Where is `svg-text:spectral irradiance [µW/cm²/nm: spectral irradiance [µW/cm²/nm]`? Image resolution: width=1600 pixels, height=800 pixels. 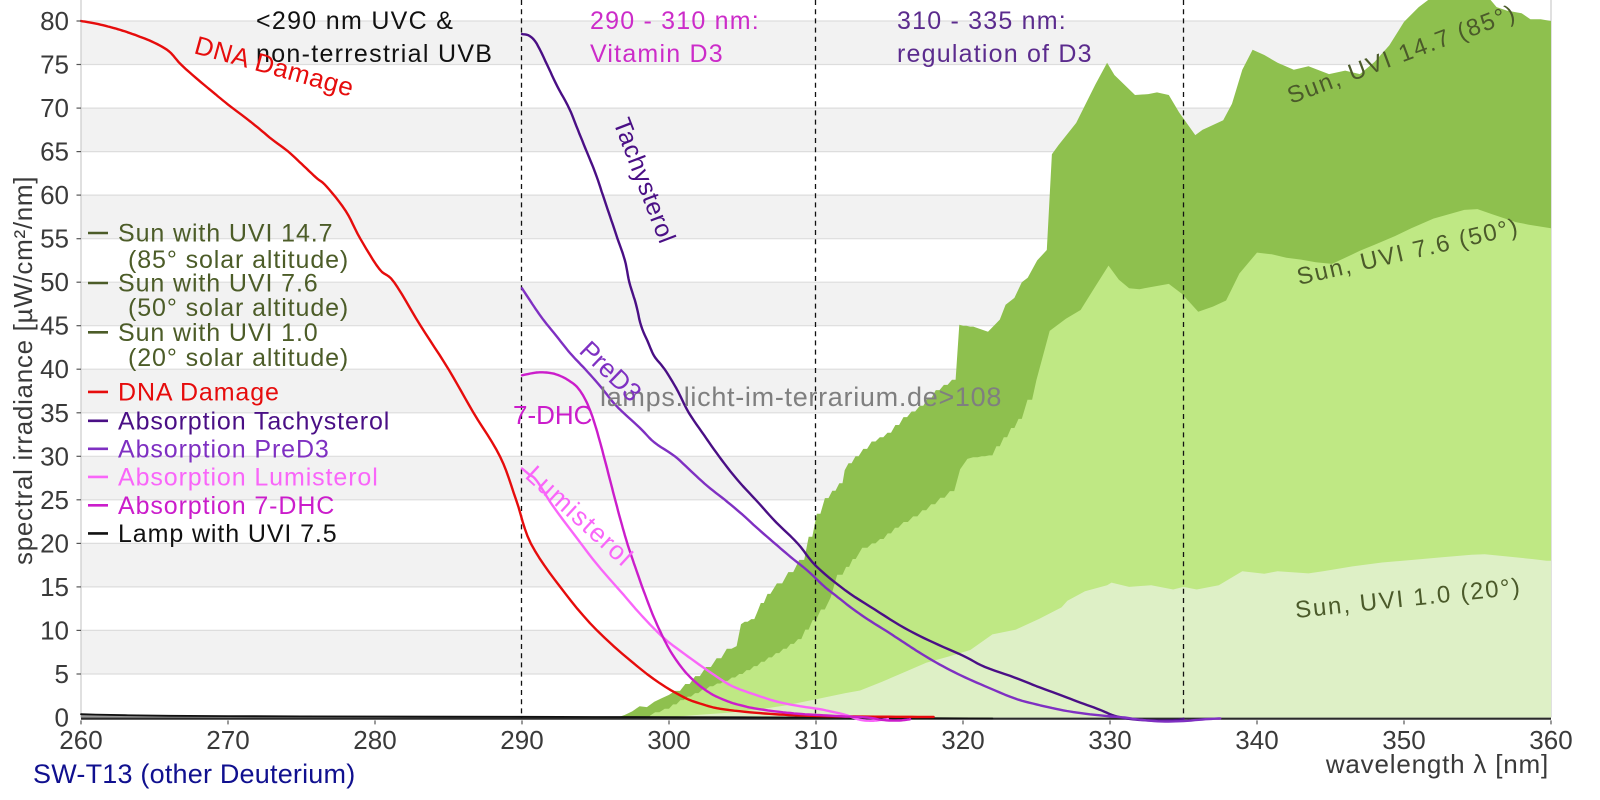
svg-text:spectral irradiance [µW/cm²/nm: spectral irradiance [µW/cm²/nm] is located at coordinates (23, 370).